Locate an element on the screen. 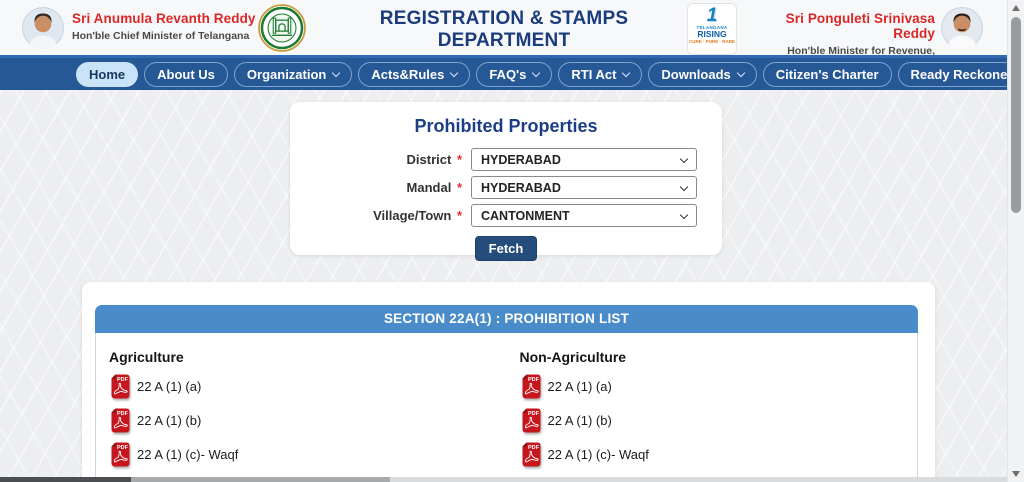  fetch-button: Fetch is located at coordinates (506, 248).